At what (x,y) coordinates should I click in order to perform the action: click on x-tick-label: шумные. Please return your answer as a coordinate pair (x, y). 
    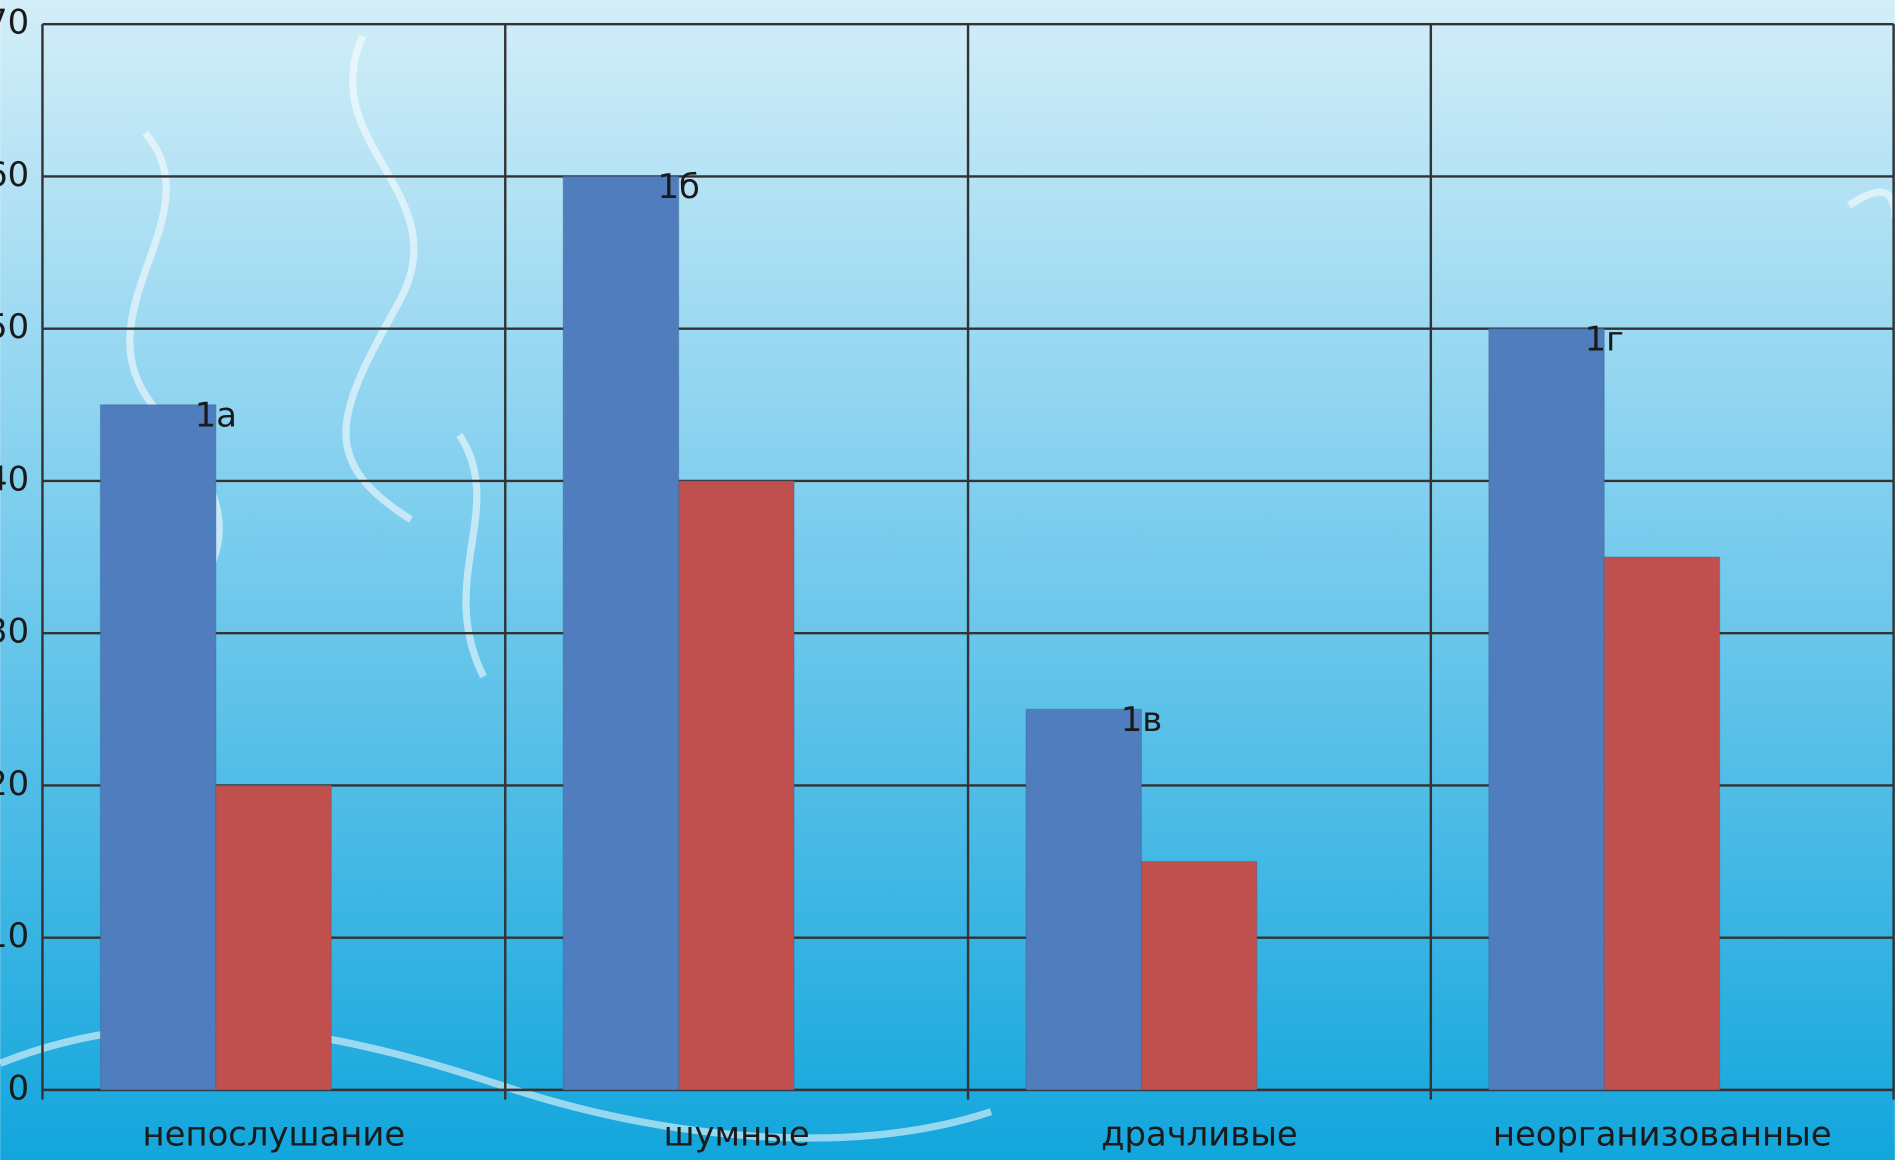
    Looking at the image, I should click on (737, 1133).